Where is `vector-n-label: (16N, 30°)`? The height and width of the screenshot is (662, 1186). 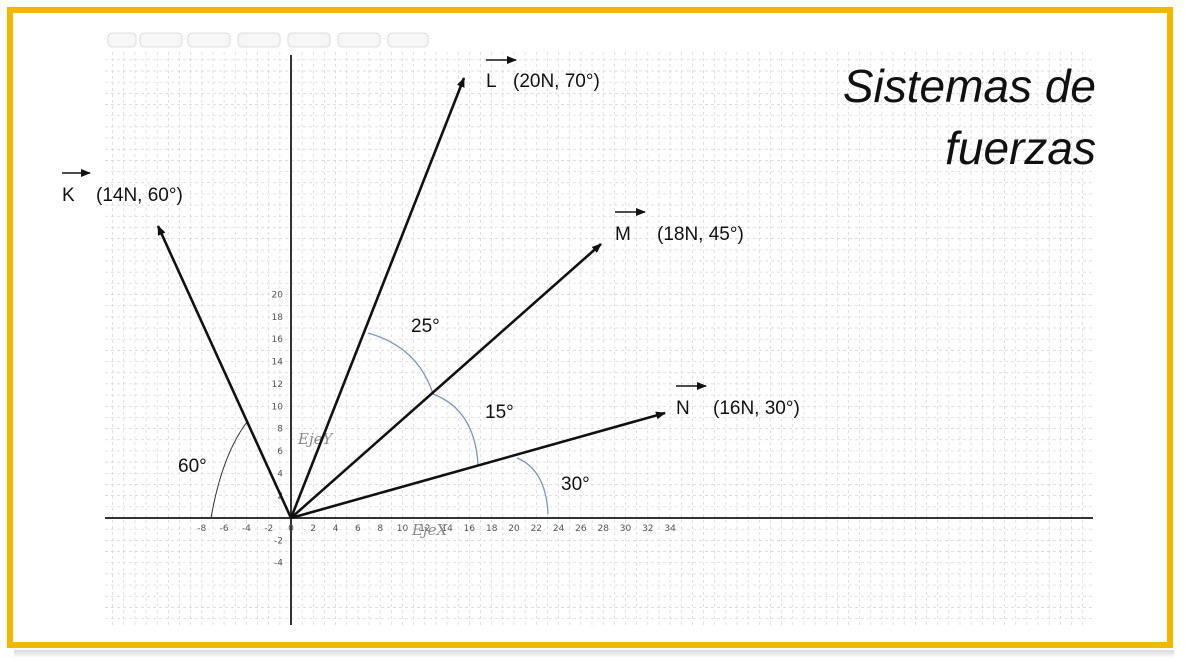
vector-n-label: (16N, 30°) is located at coordinates (756, 408).